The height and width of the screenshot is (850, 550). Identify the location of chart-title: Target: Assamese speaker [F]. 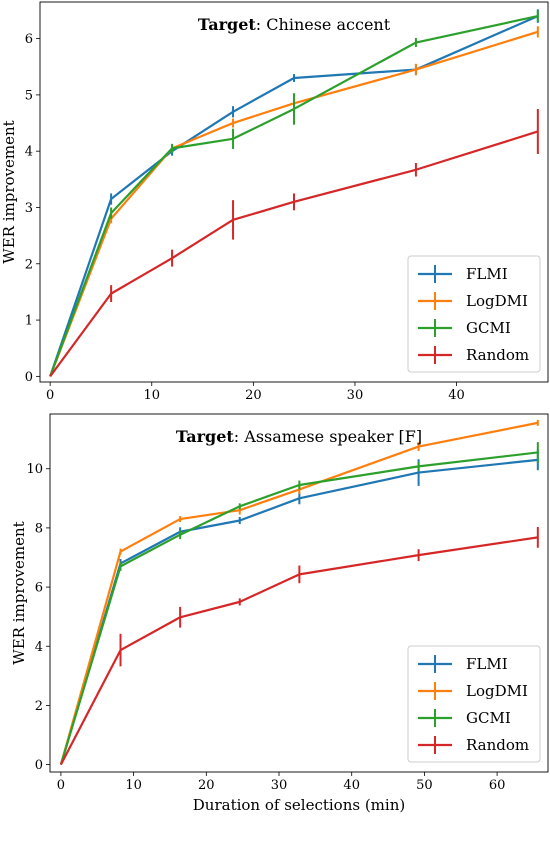
(299, 436).